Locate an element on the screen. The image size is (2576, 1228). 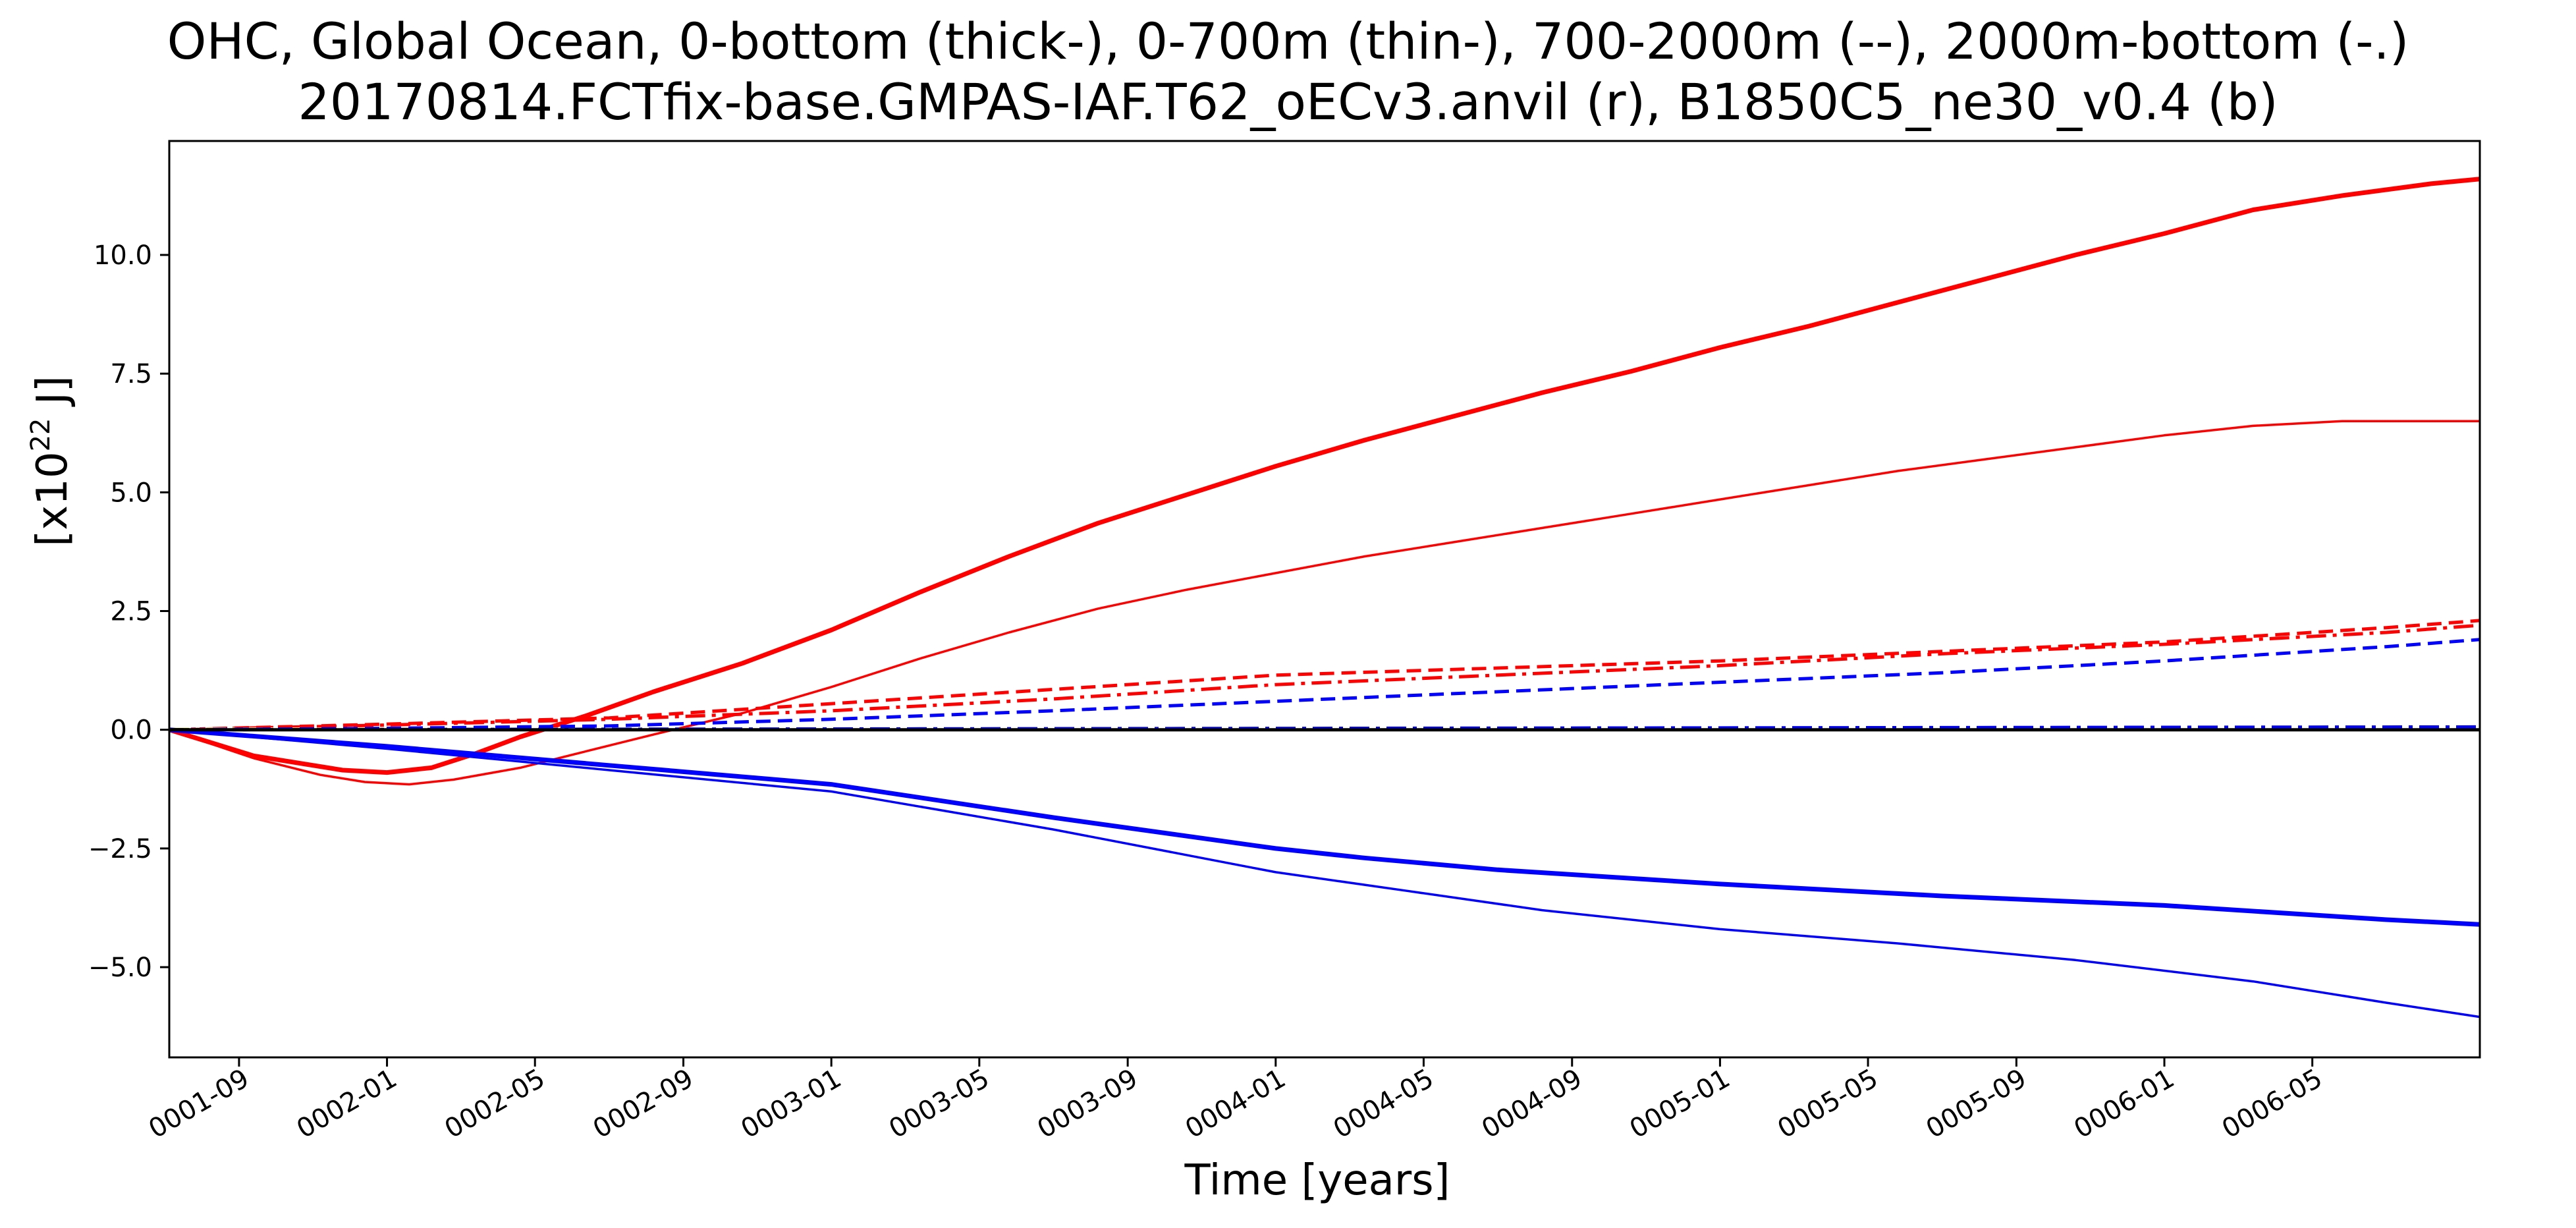
x-axis-label: Time [years] is located at coordinates (1317, 1180).